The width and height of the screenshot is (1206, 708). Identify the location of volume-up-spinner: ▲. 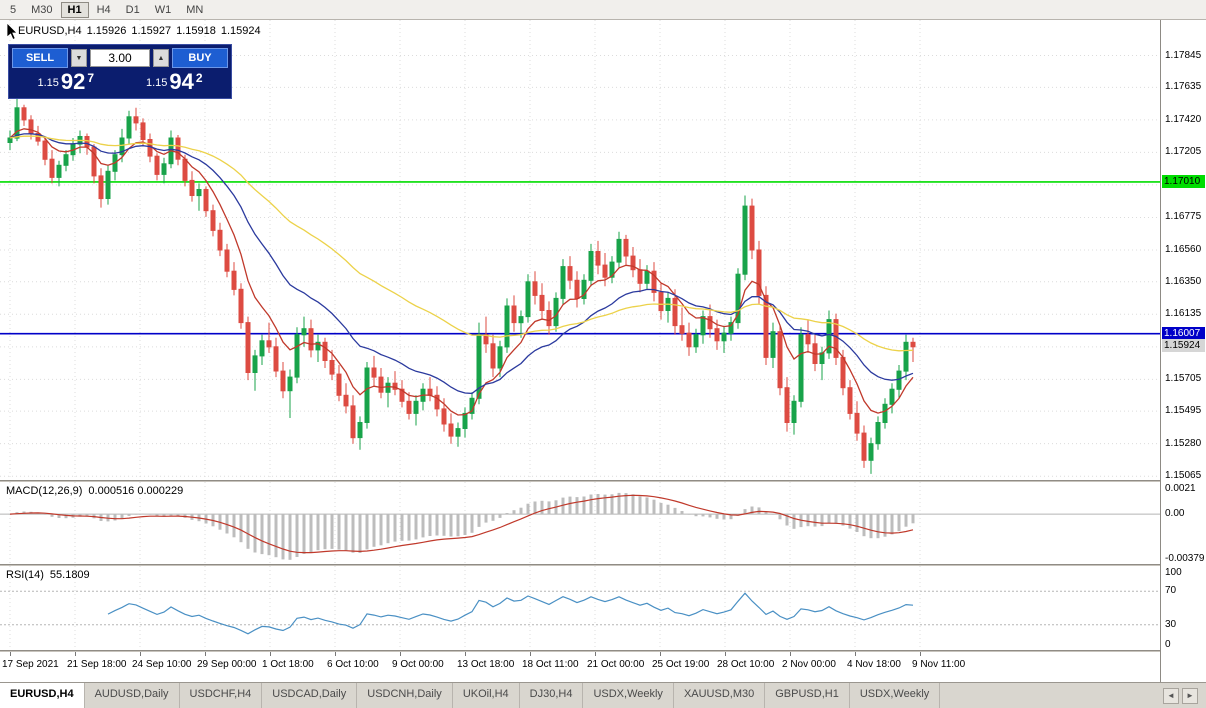
(161, 58).